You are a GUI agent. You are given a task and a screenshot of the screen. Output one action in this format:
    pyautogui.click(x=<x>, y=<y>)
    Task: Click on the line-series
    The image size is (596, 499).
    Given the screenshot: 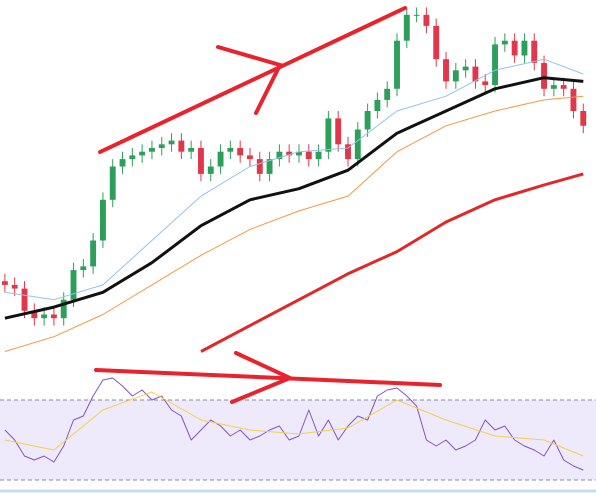 What is the action you would take?
    pyautogui.click(x=294, y=424)
    